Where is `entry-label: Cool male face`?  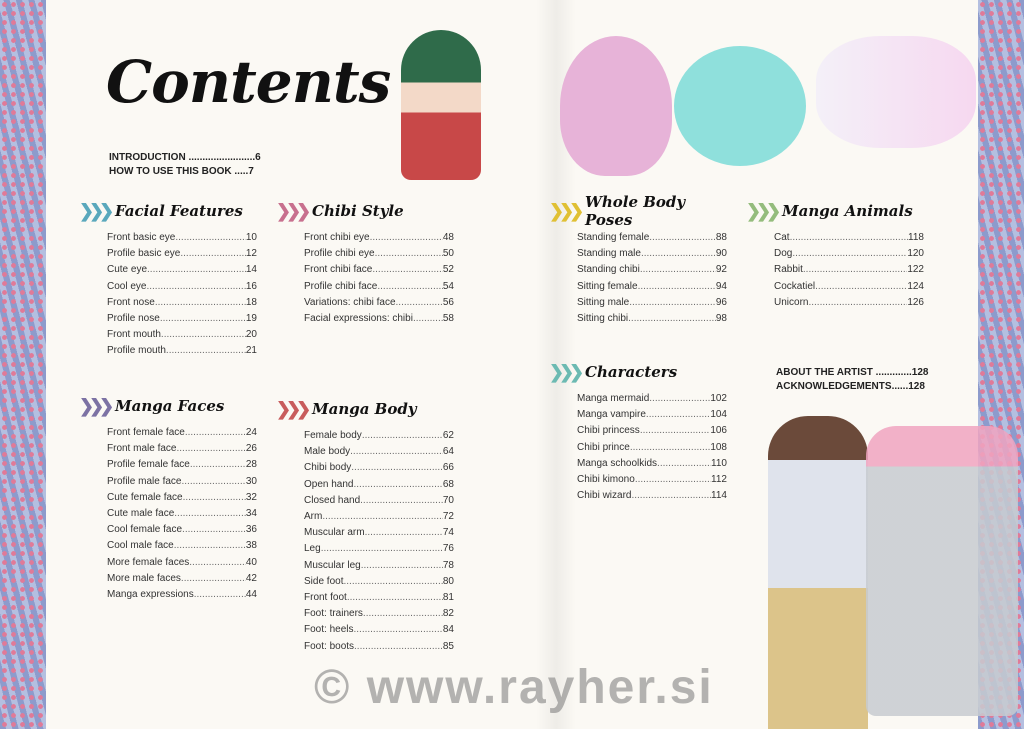
entry-label: Cool male face is located at coordinates (140, 546).